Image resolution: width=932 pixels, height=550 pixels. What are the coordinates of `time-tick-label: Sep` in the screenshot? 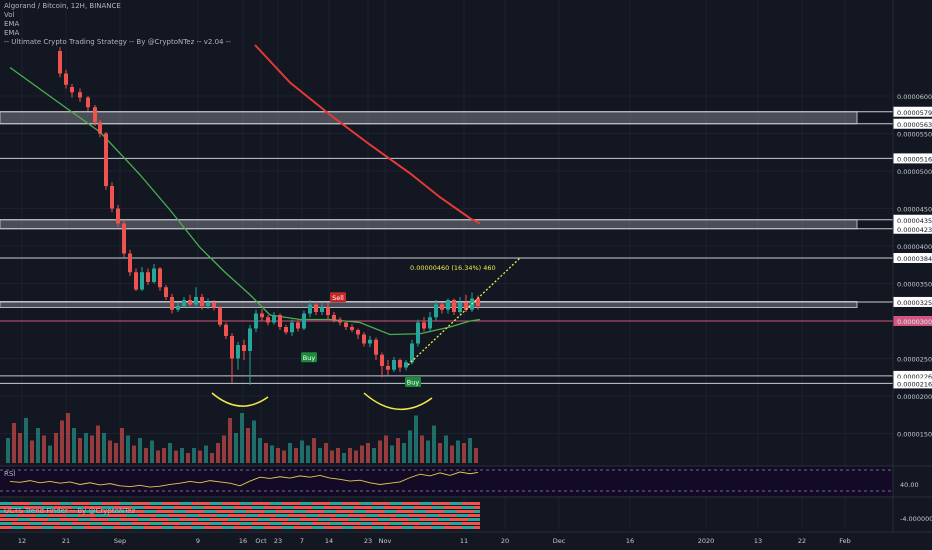 It's located at (120, 541).